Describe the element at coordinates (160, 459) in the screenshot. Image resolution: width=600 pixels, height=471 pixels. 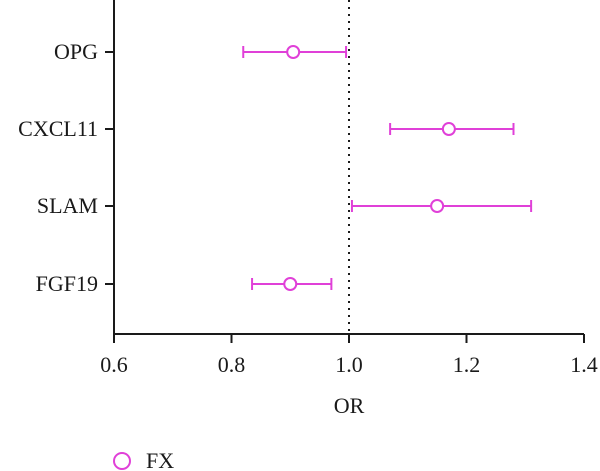
I see `legend-label-fx: FX` at that location.